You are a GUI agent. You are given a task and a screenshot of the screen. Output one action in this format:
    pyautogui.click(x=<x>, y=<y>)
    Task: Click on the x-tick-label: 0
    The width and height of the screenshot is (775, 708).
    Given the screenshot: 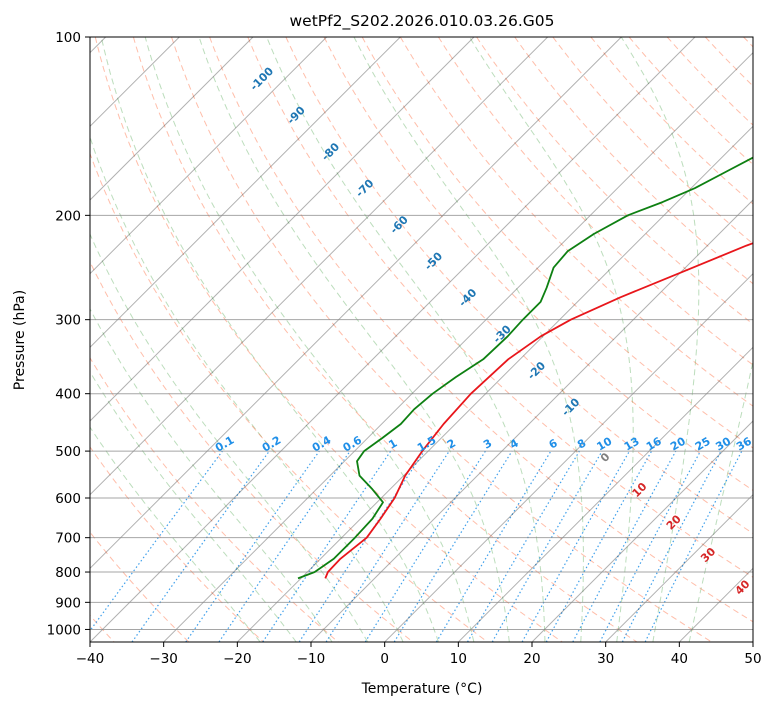 What is the action you would take?
    pyautogui.click(x=384, y=659)
    